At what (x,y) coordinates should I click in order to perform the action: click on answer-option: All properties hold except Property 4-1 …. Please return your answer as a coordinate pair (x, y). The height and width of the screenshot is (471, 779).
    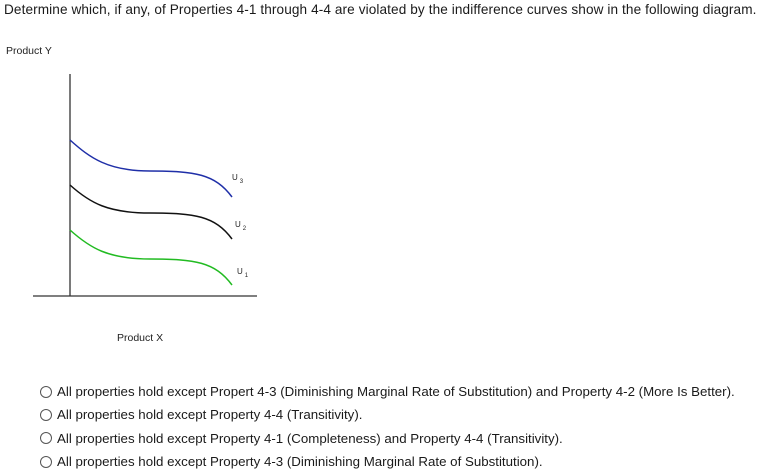
    Looking at the image, I should click on (387, 438).